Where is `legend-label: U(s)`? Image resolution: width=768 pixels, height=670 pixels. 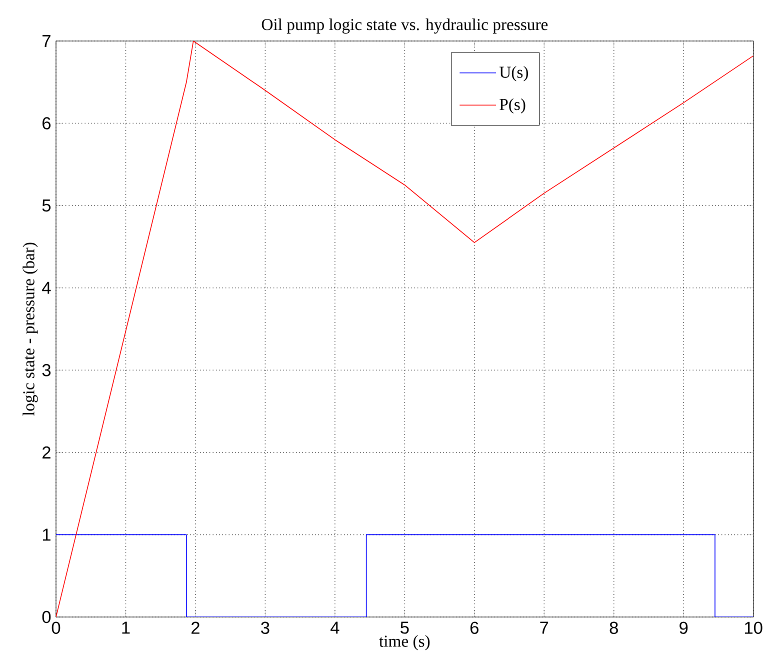 legend-label: U(s) is located at coordinates (513, 74).